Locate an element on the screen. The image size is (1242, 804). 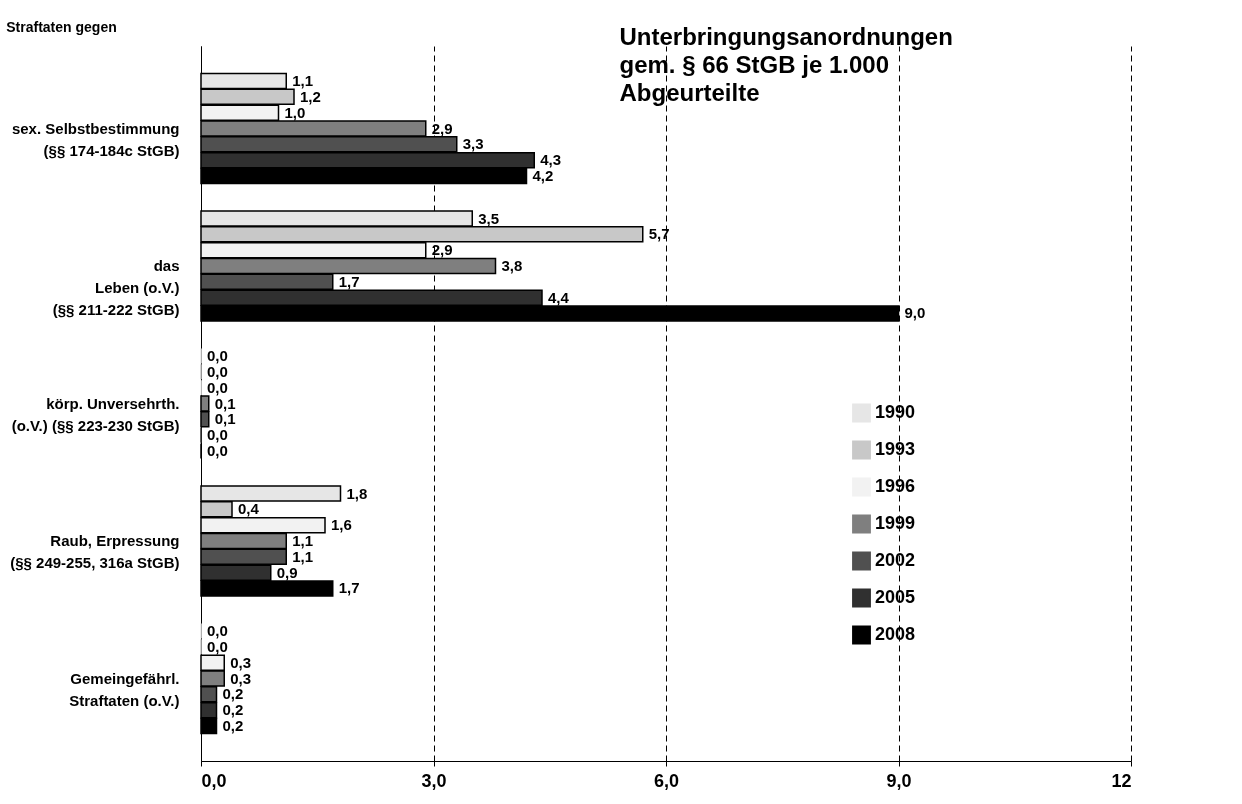
x-tick-label: 3,0 is located at coordinates (434, 780).